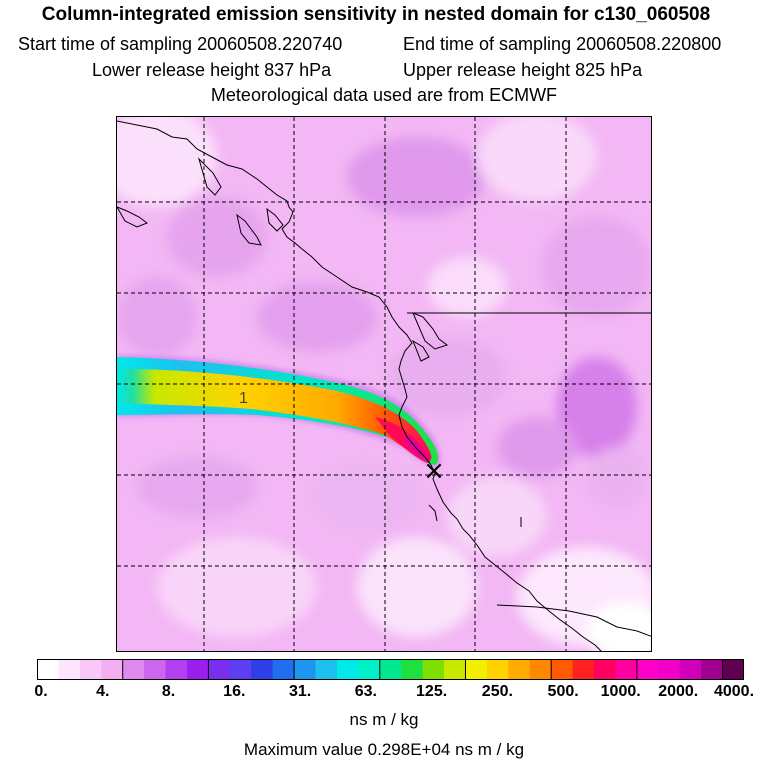 The width and height of the screenshot is (768, 768). I want to click on colorbar-tick-label: 4., so click(103, 691).